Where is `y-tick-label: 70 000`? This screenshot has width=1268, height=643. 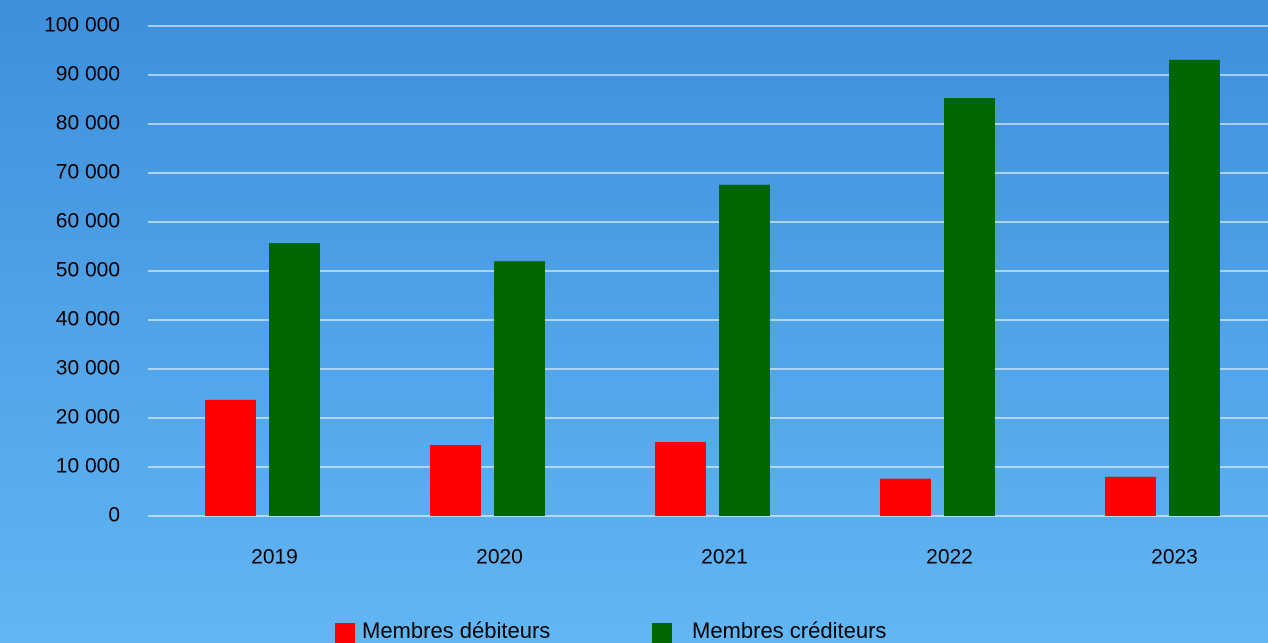 y-tick-label: 70 000 is located at coordinates (88, 172).